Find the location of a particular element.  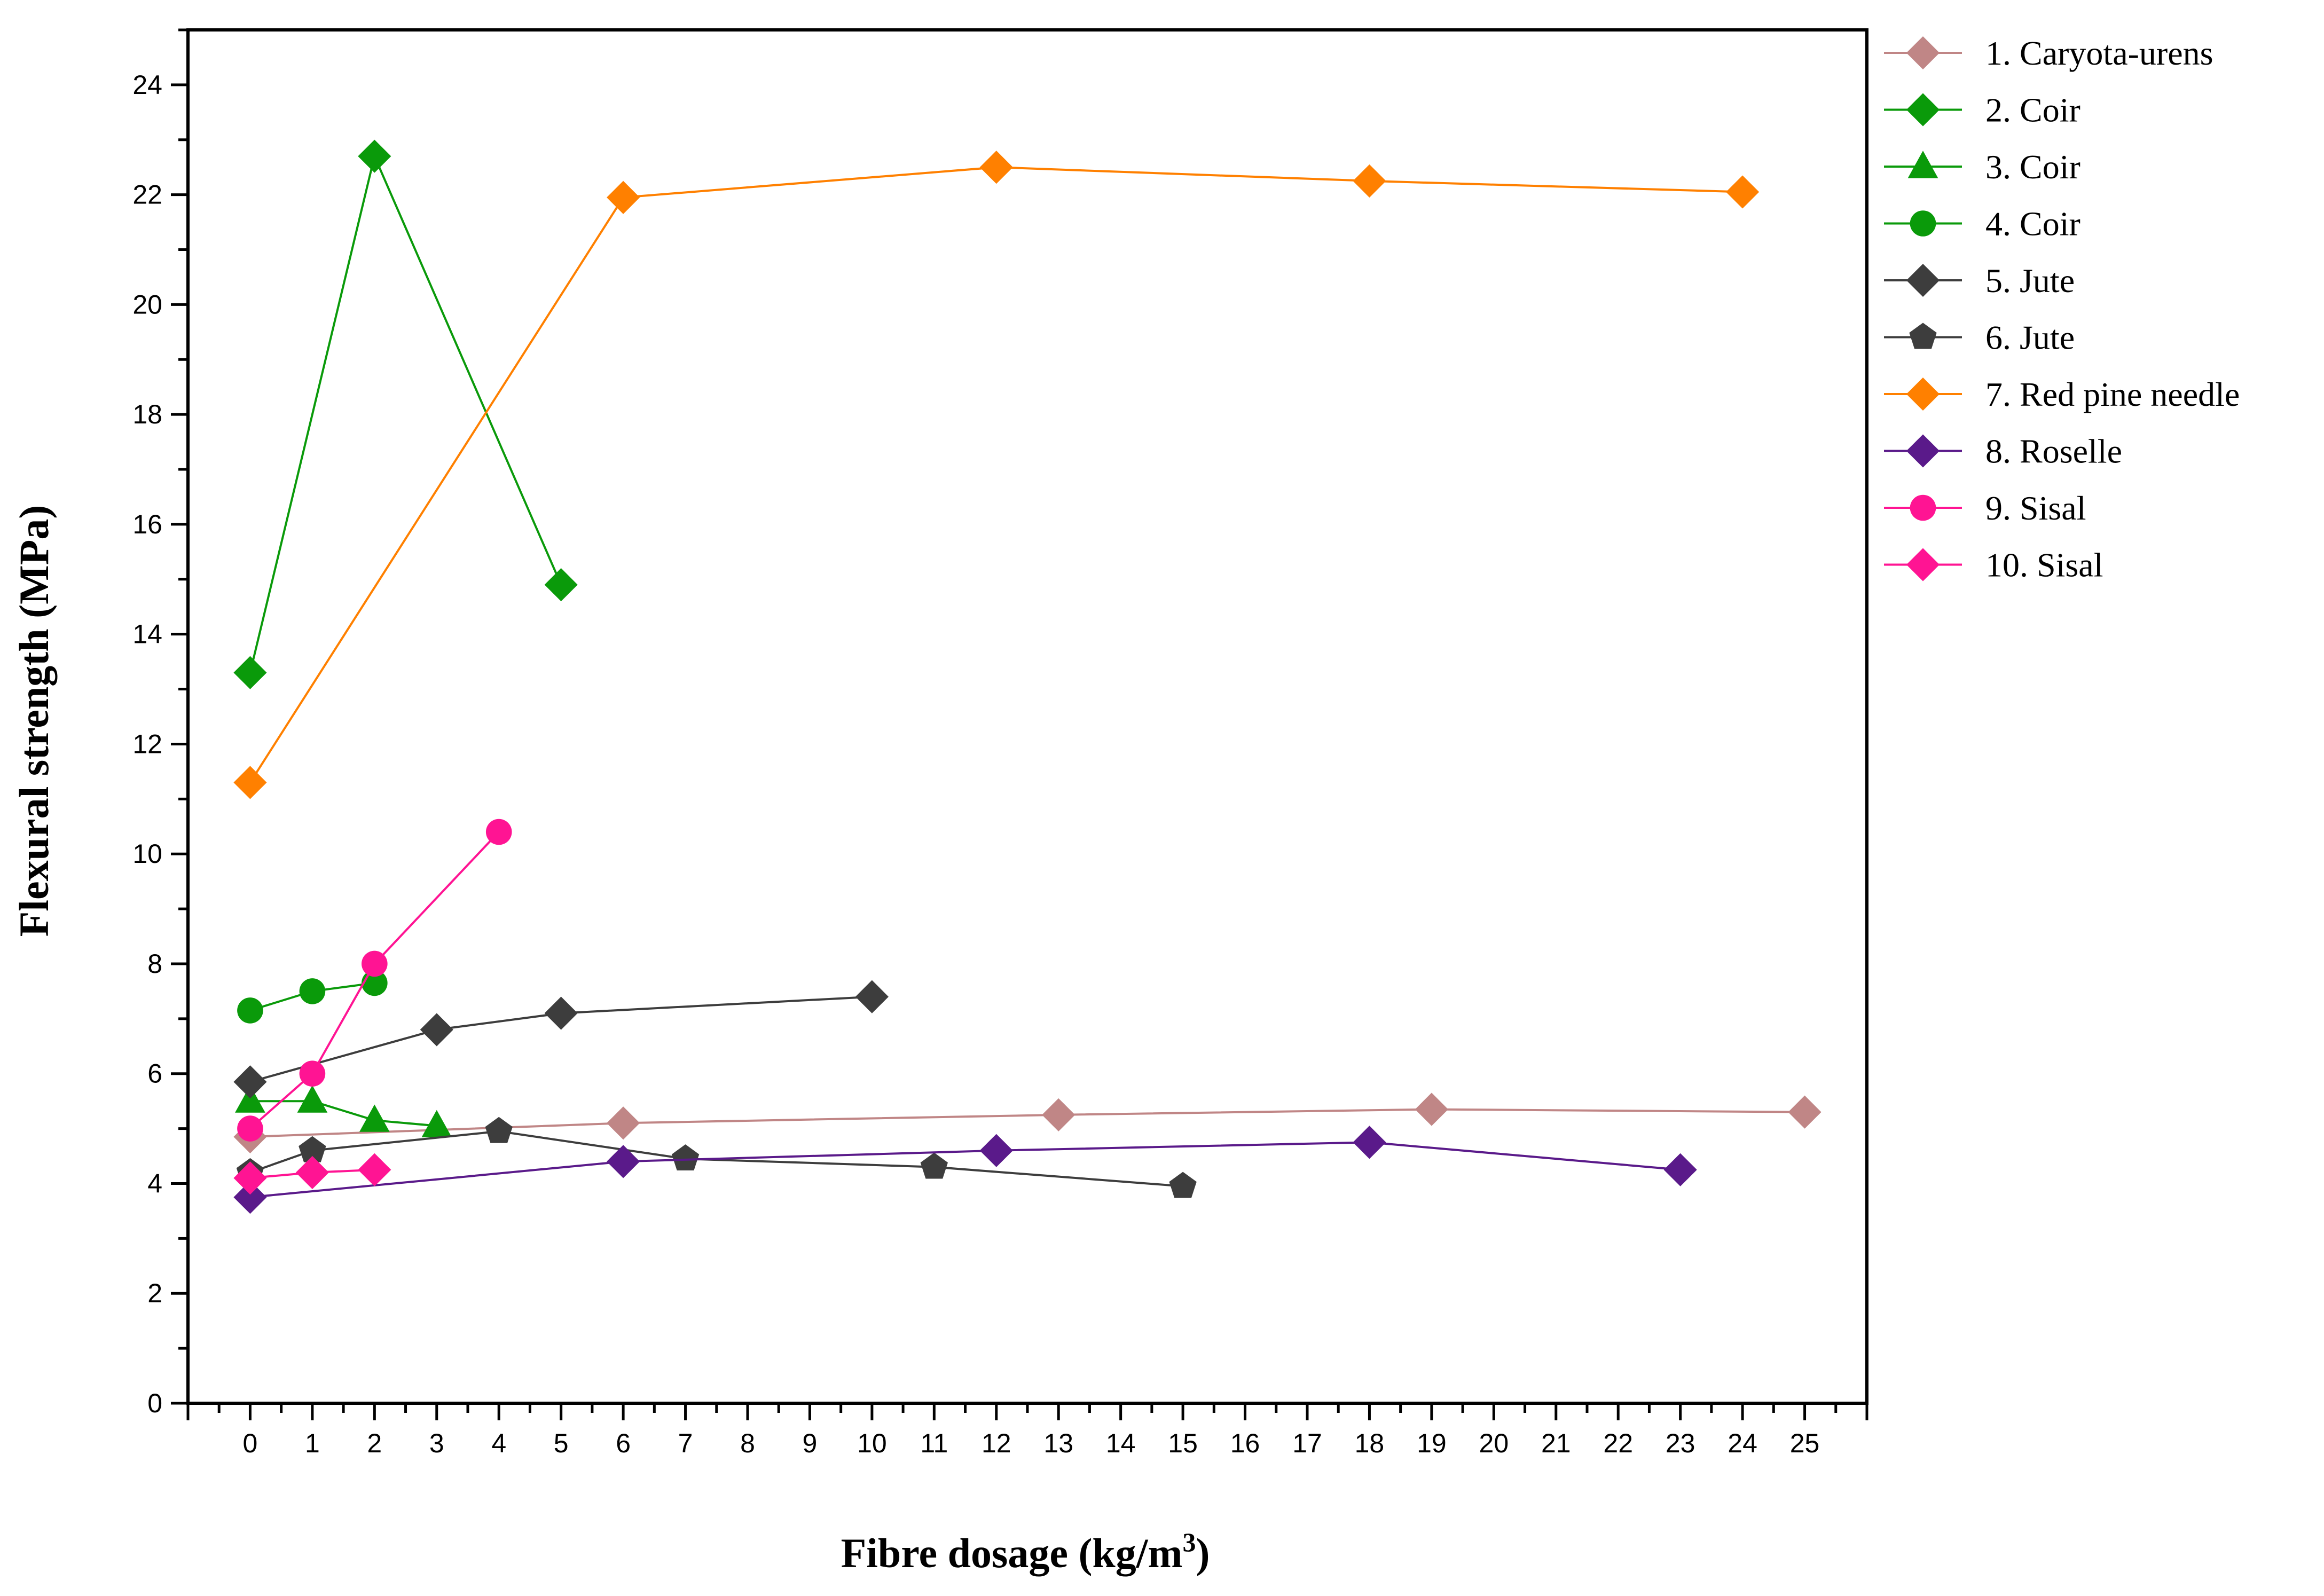

x-axis-title-main: Fibre dosage (kg/m is located at coordinates (1012, 1553).